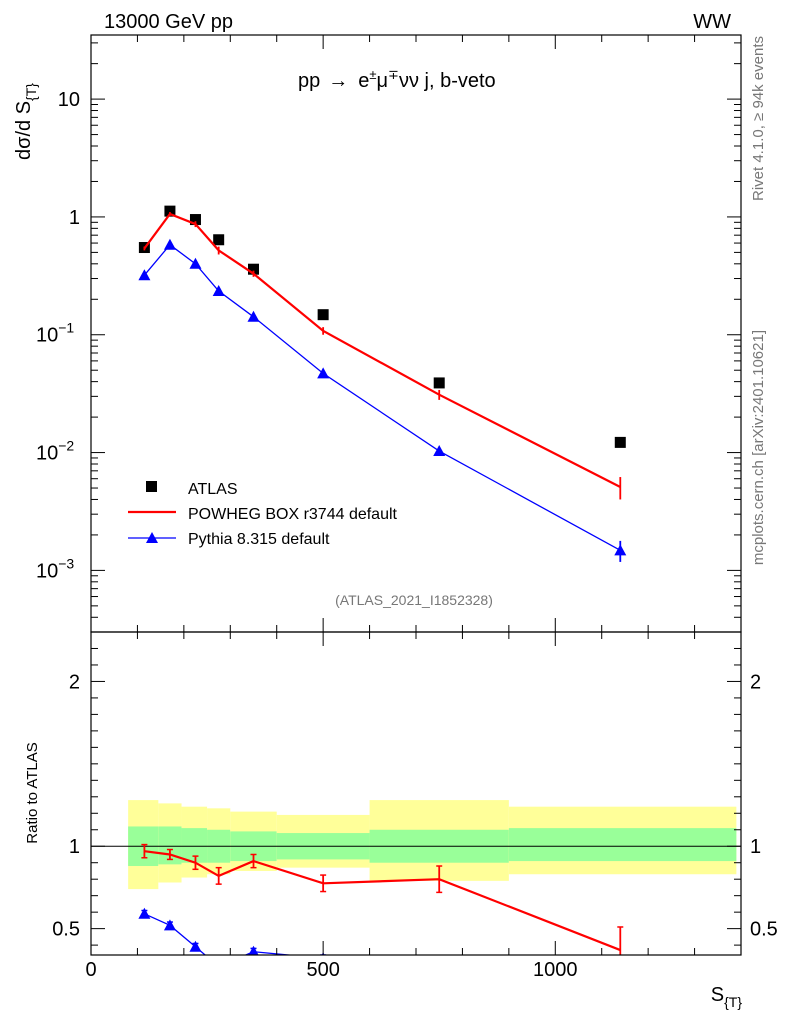 This screenshot has width=786, height=1024. I want to click on ratio-powheg-line, so click(382, 901).